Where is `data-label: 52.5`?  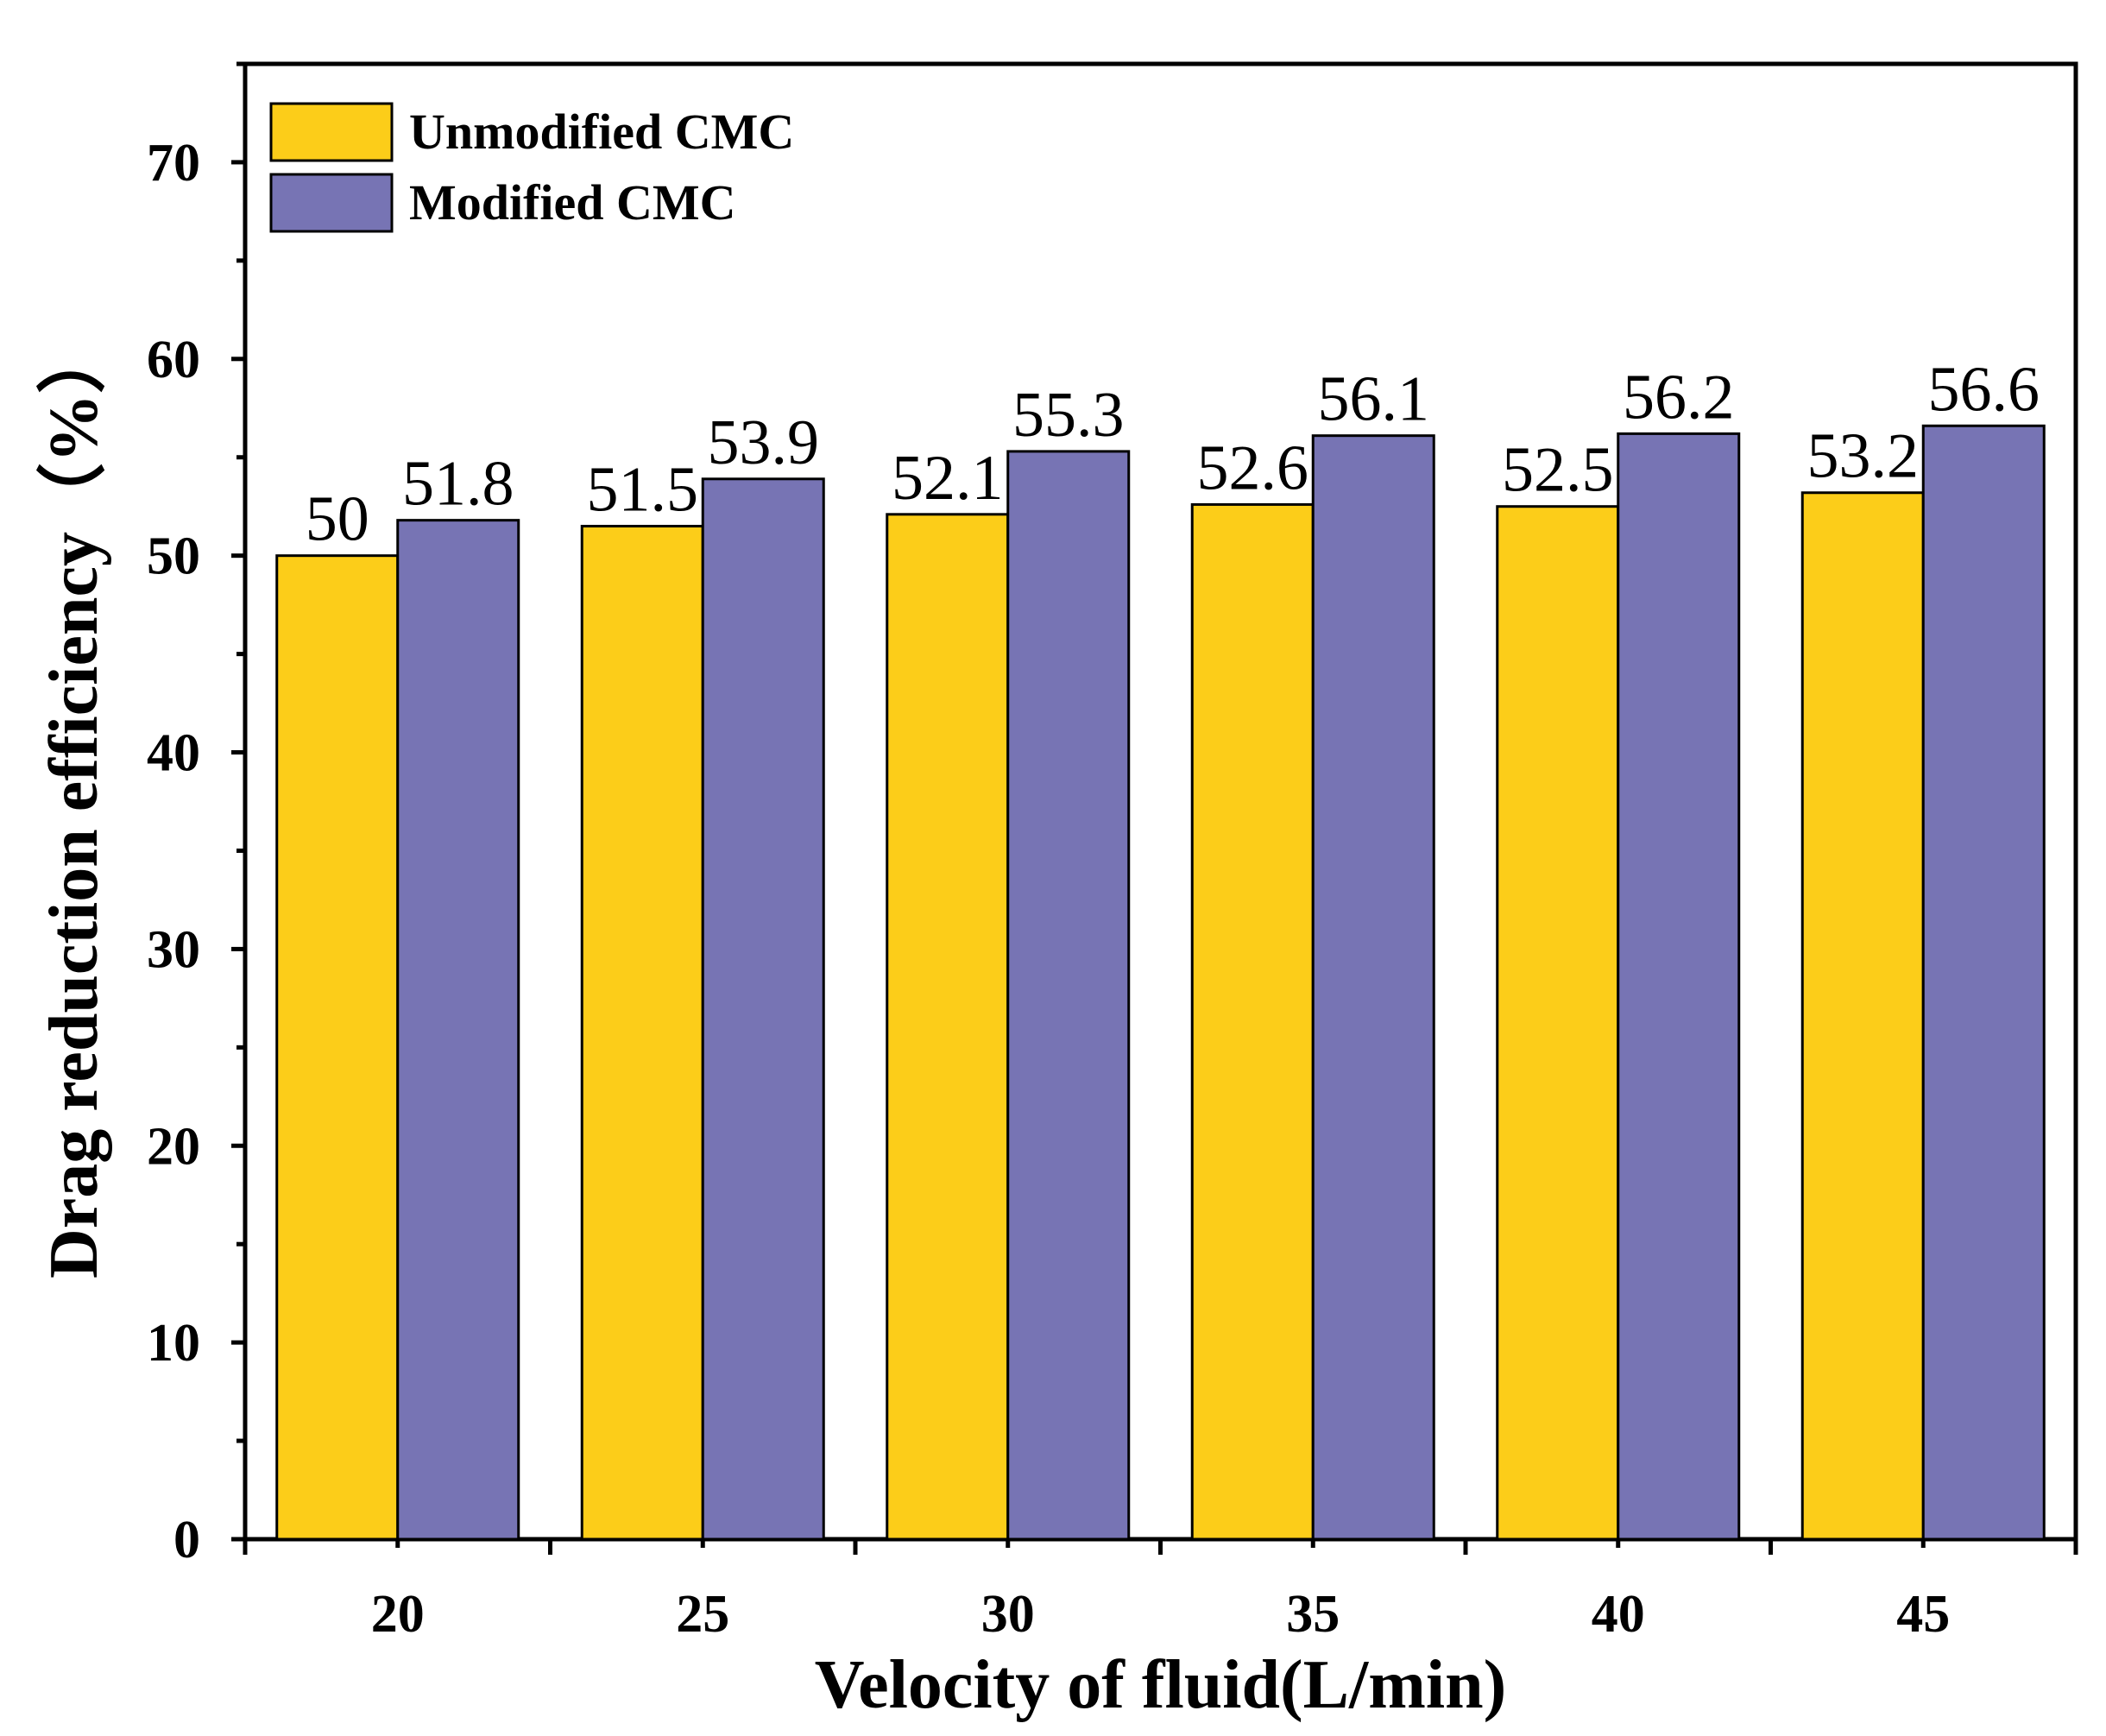 data-label: 52.5 is located at coordinates (1558, 470).